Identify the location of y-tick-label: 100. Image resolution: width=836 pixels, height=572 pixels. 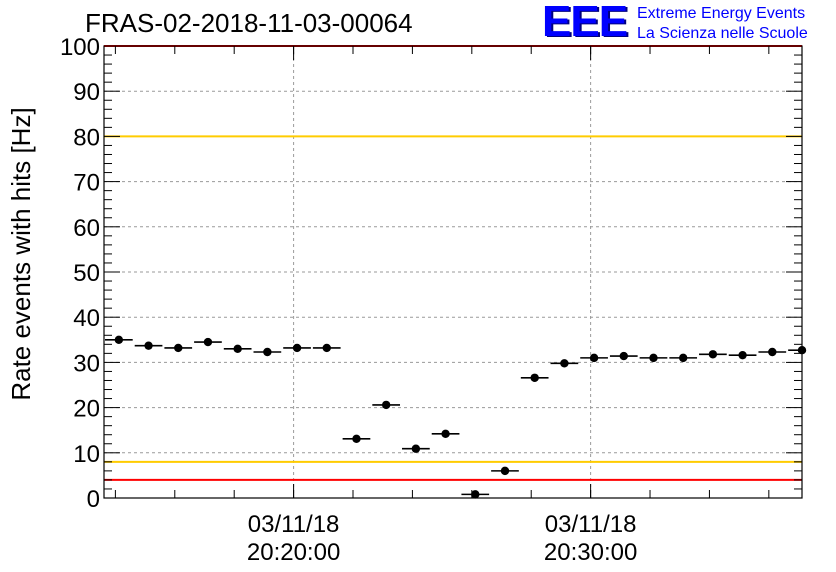
(80, 47).